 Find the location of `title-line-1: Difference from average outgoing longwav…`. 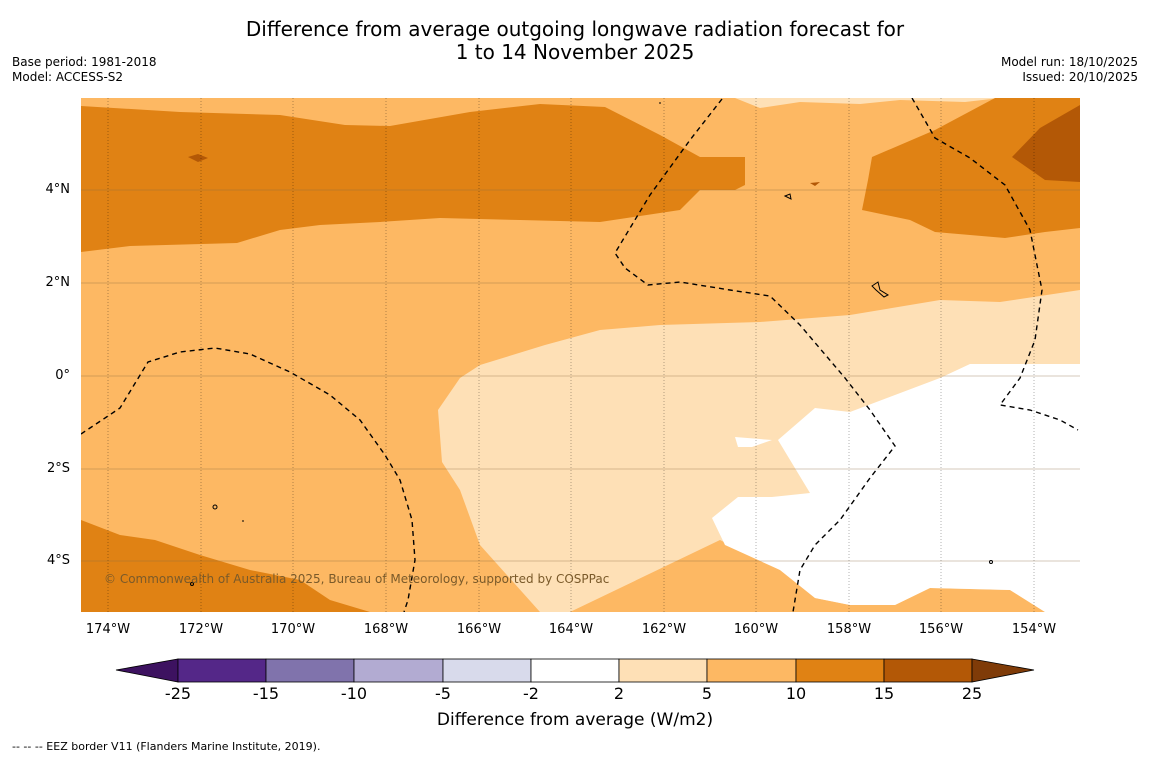

title-line-1: Difference from average outgoing longwav… is located at coordinates (575, 29).